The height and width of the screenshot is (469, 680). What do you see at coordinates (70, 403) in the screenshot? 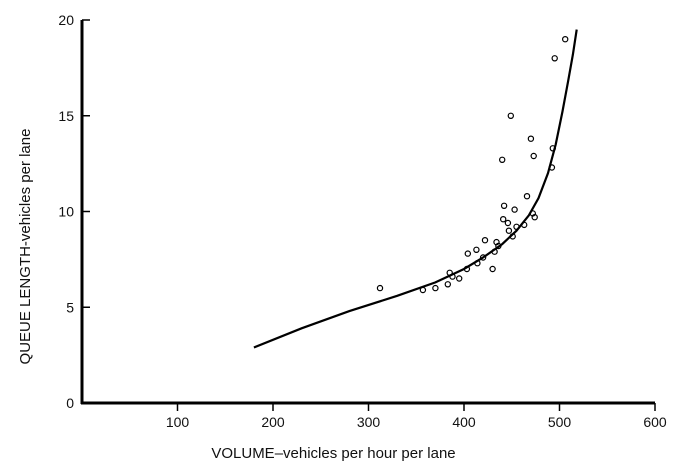
I see `y-tick-label: 0` at bounding box center [70, 403].